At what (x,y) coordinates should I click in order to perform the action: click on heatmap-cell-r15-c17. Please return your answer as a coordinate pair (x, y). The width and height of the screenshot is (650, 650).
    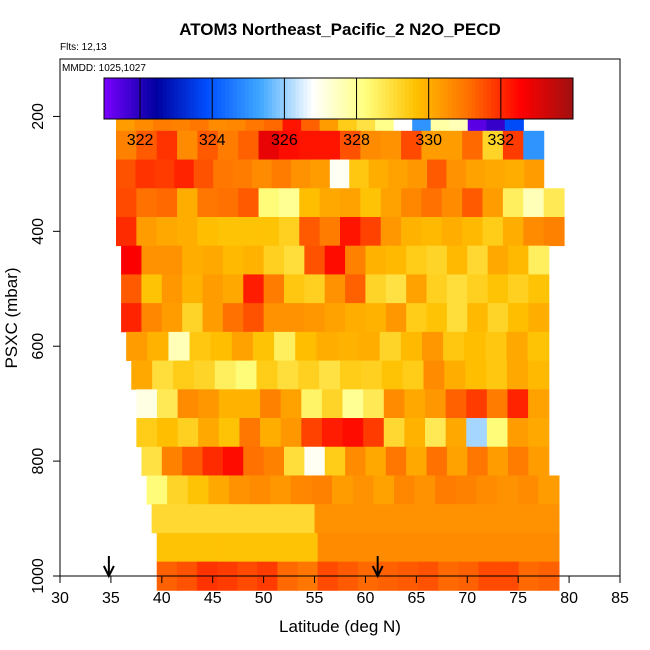
    Looking at the image, I should click on (509, 547).